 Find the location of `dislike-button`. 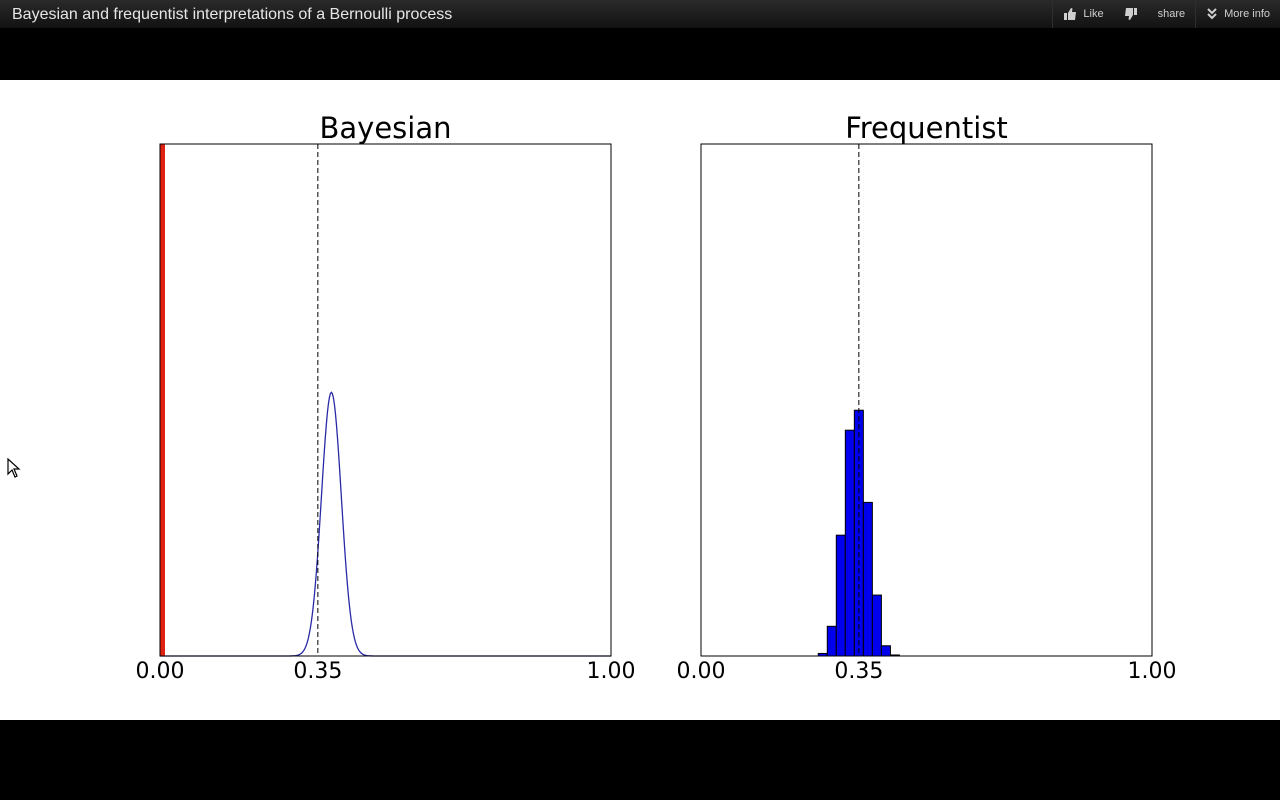

dislike-button is located at coordinates (1131, 14).